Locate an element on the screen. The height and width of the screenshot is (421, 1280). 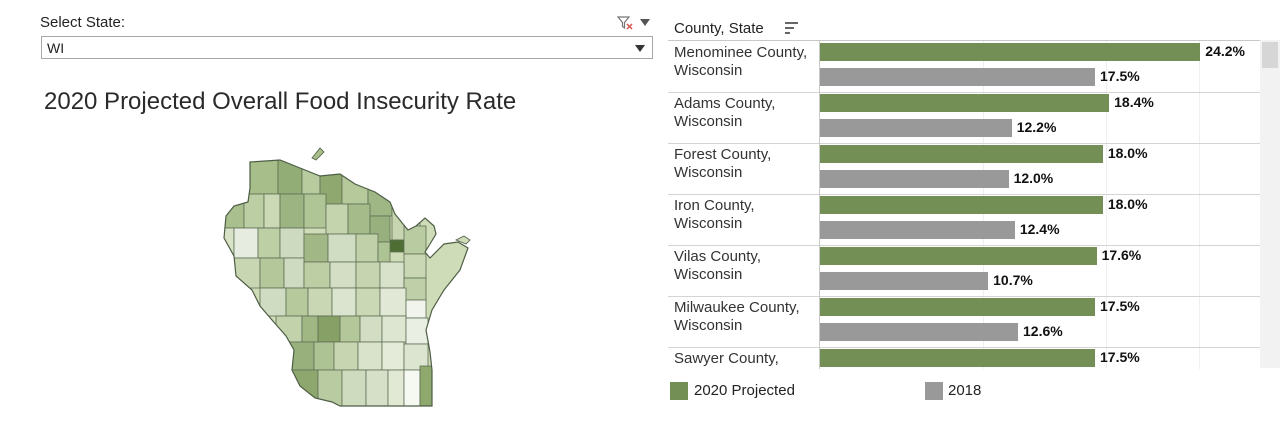
county-label: Iron County, Wisconsin is located at coordinates (714, 214).